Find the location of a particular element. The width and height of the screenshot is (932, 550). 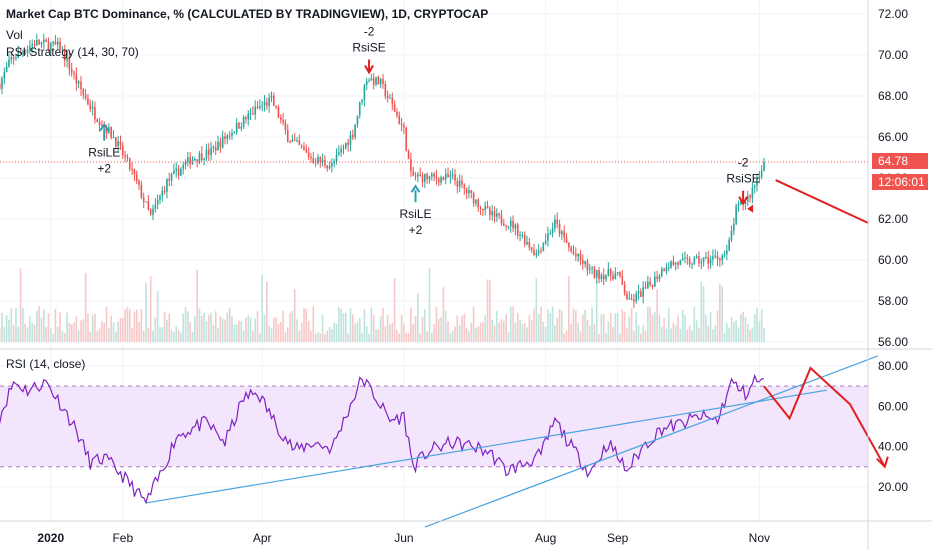

rsi-tick-label: 80.00 is located at coordinates (893, 366).